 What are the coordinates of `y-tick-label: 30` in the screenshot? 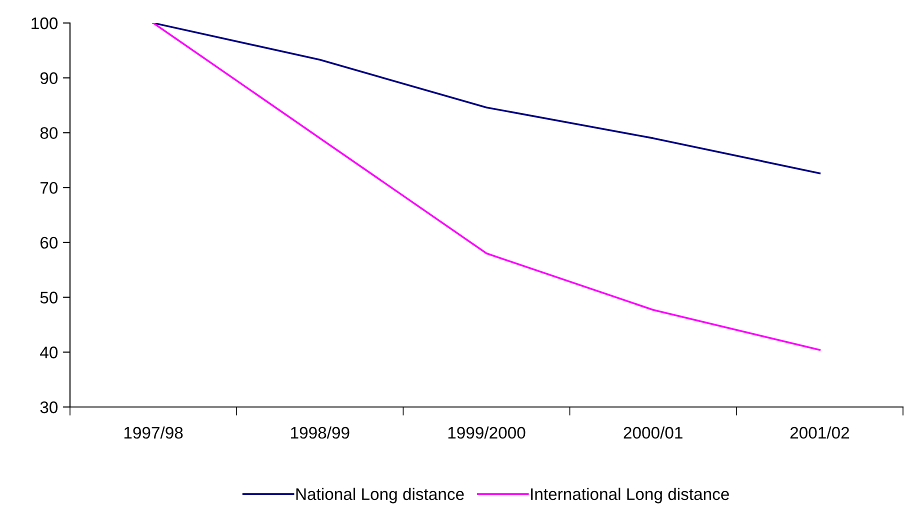 It's located at (49, 407).